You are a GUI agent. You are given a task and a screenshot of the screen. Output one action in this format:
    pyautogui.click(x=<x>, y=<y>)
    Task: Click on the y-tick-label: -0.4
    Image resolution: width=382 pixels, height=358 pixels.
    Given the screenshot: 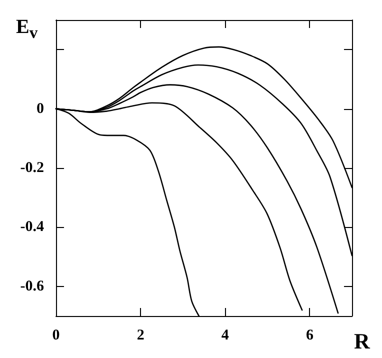 What is the action you would take?
    pyautogui.click(x=32, y=227)
    